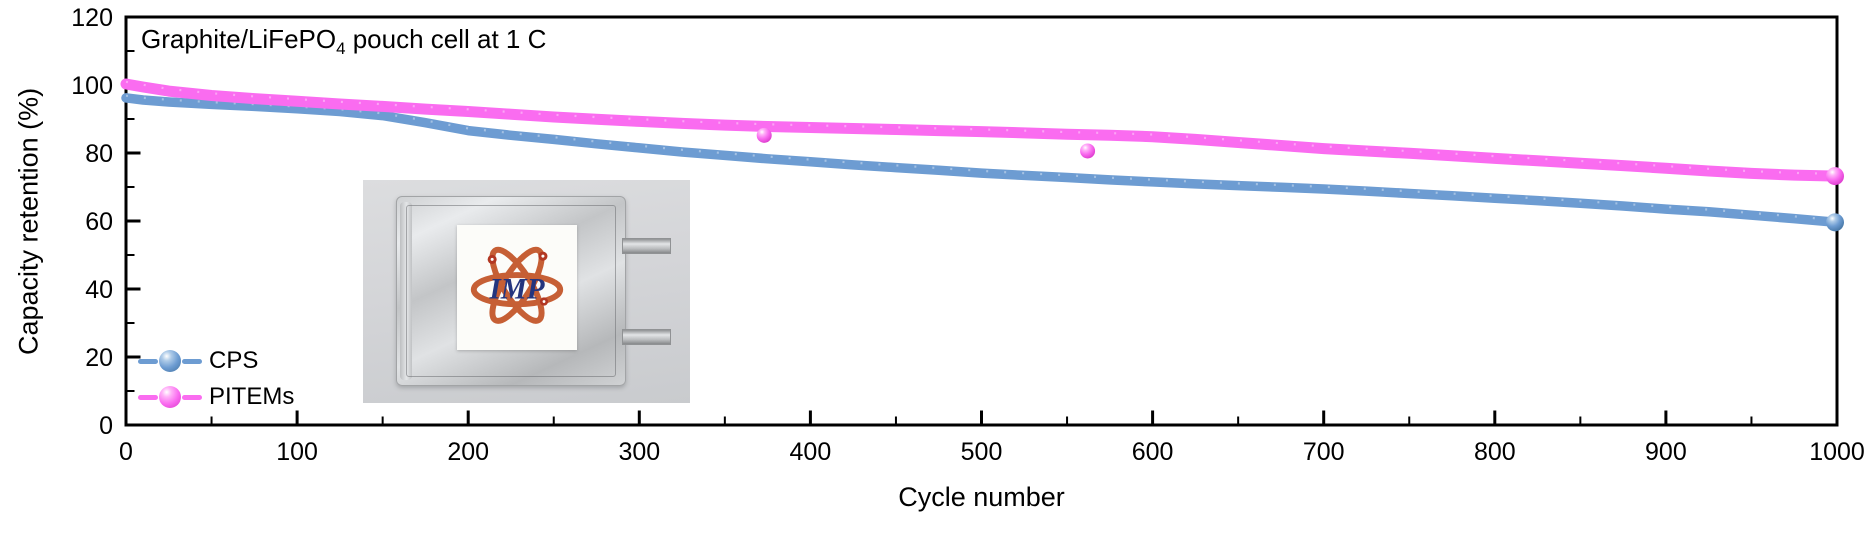 The image size is (1873, 534). I want to click on plot-title-subscript: 4, so click(341, 49).